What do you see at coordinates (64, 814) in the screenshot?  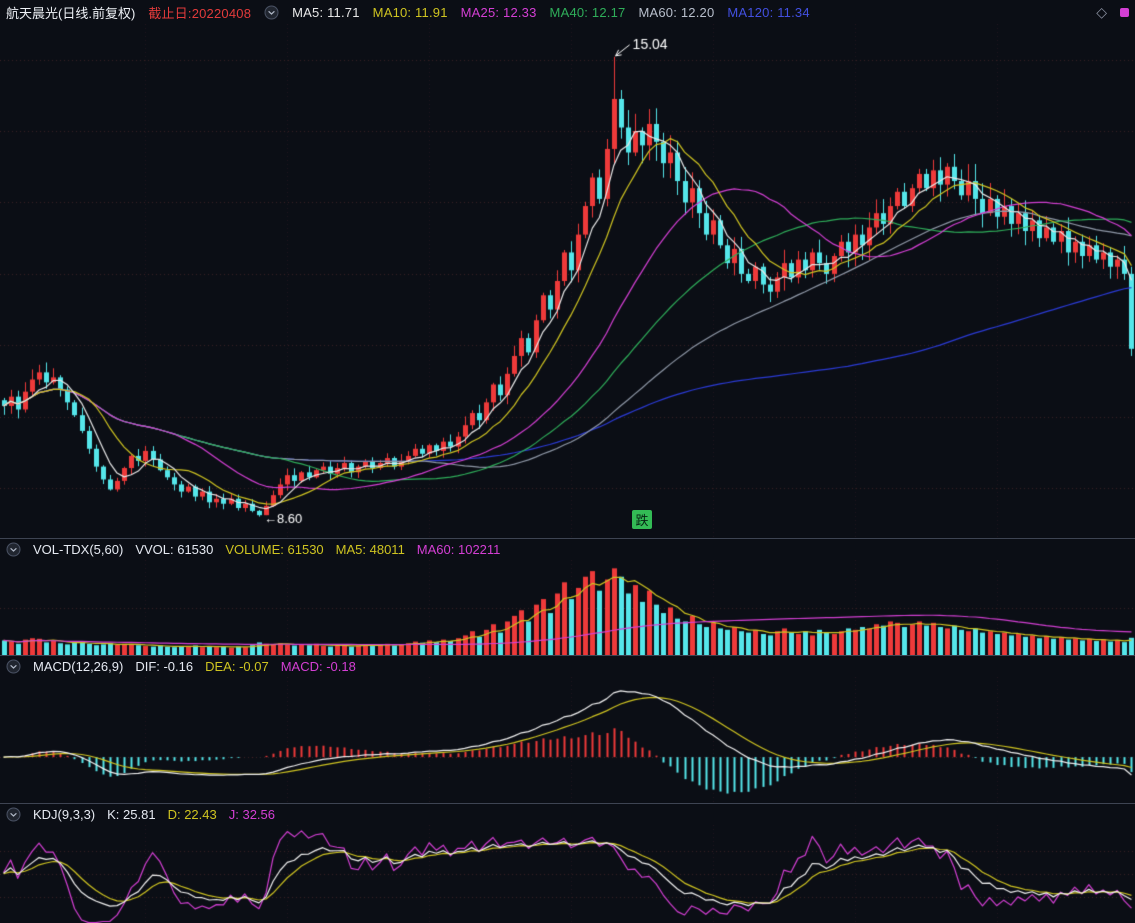 I see `kdj-indicator-name: KDJ(9,3,3)` at bounding box center [64, 814].